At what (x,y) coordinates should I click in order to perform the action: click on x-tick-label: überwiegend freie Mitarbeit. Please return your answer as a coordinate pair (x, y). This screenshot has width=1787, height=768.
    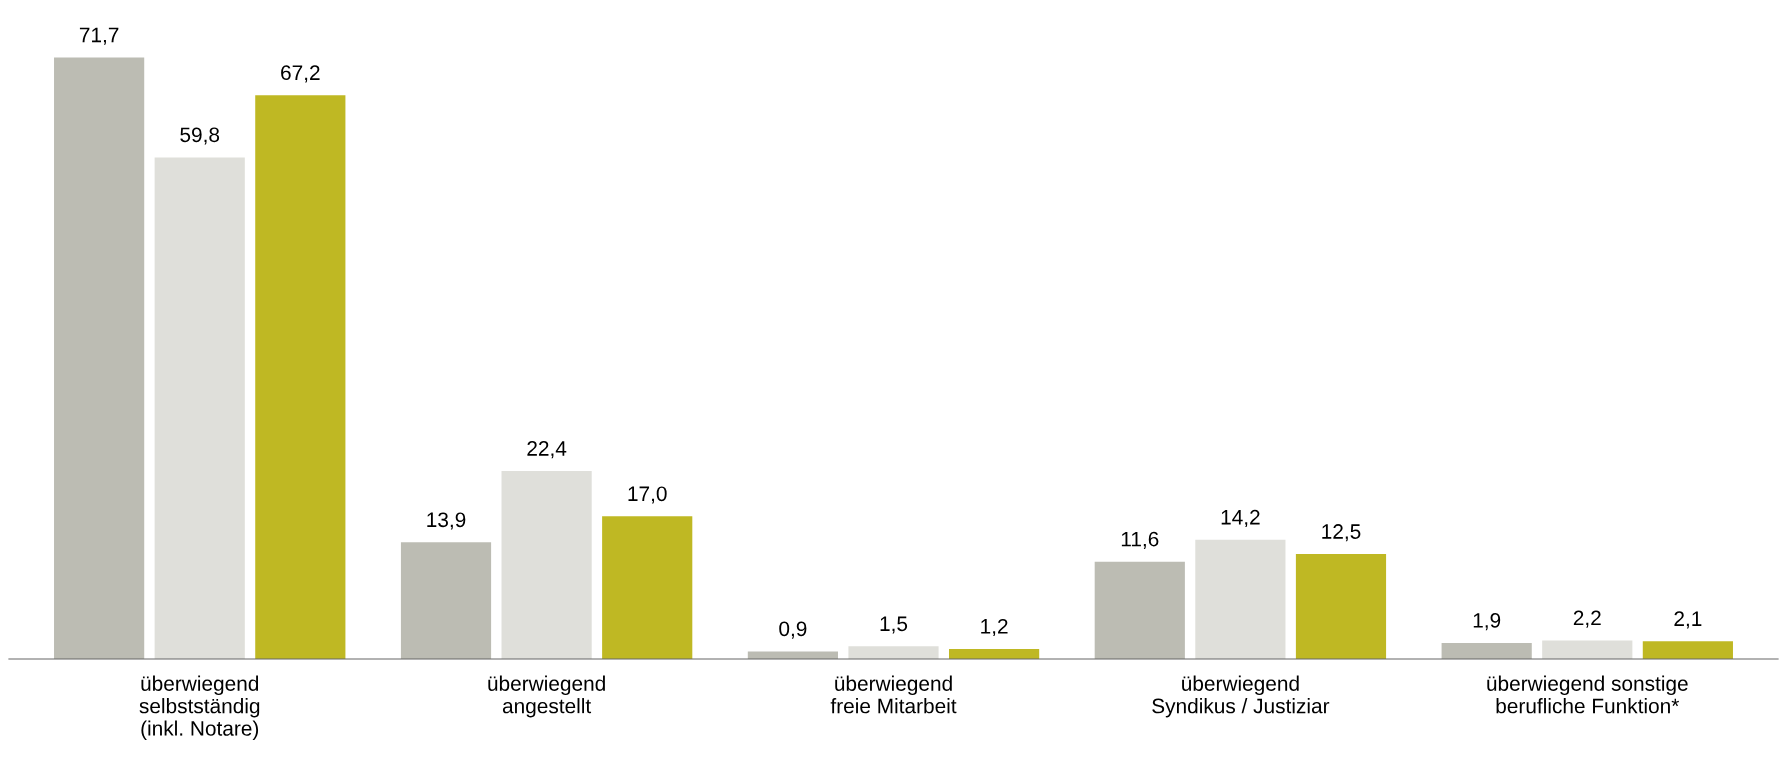
    Looking at the image, I should click on (893, 694).